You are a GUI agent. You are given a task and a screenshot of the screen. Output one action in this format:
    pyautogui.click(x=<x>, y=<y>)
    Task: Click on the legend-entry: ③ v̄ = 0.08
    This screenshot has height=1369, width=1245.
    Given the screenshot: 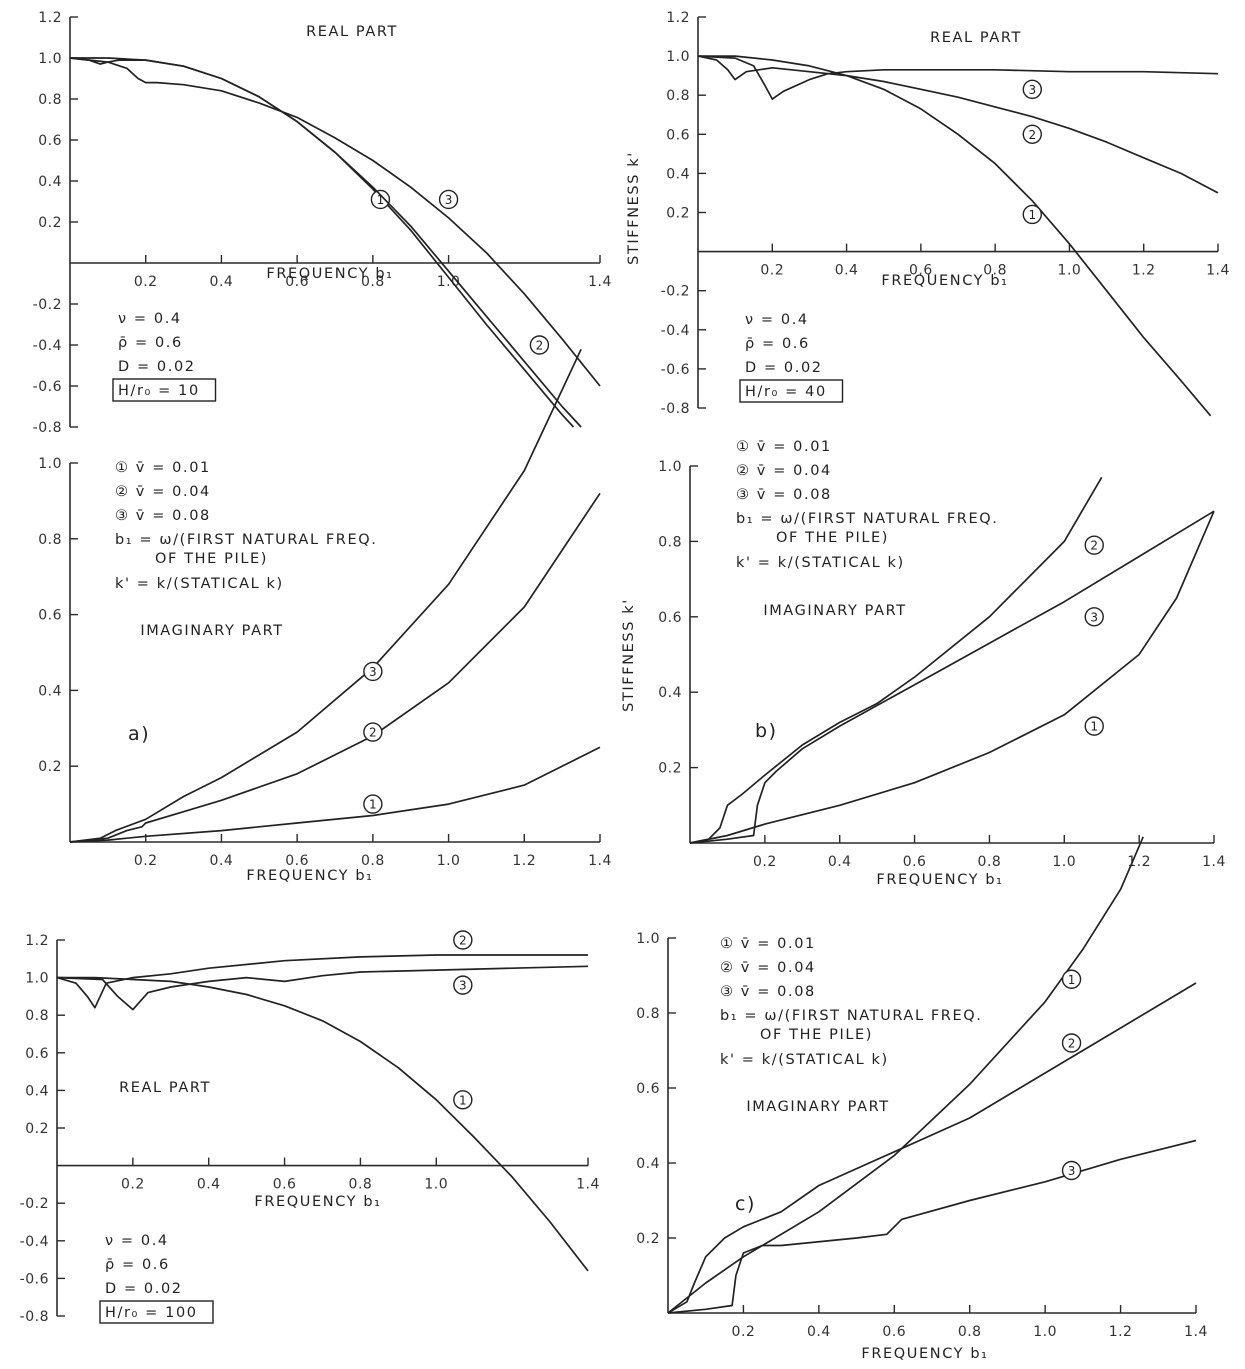 What is the action you would take?
    pyautogui.click(x=768, y=992)
    